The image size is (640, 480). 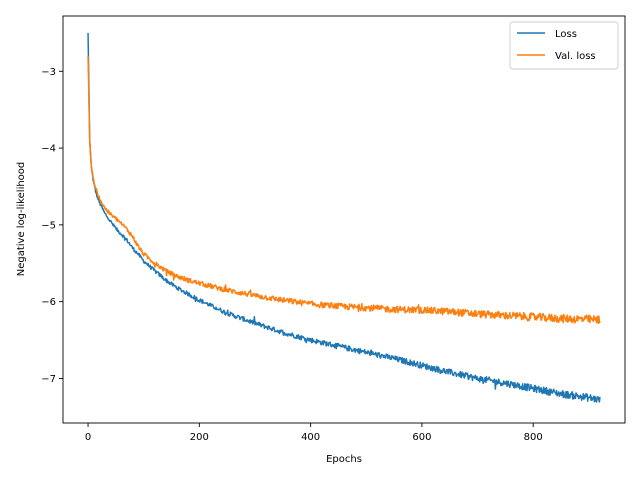 I want to click on y-axis-label: Negative log-likelihood, so click(x=21, y=219).